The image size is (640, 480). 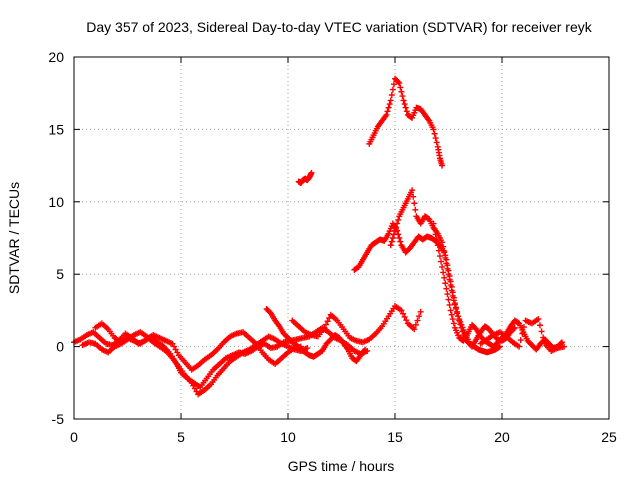 What do you see at coordinates (56, 202) in the screenshot?
I see `y-tick-label: 10` at bounding box center [56, 202].